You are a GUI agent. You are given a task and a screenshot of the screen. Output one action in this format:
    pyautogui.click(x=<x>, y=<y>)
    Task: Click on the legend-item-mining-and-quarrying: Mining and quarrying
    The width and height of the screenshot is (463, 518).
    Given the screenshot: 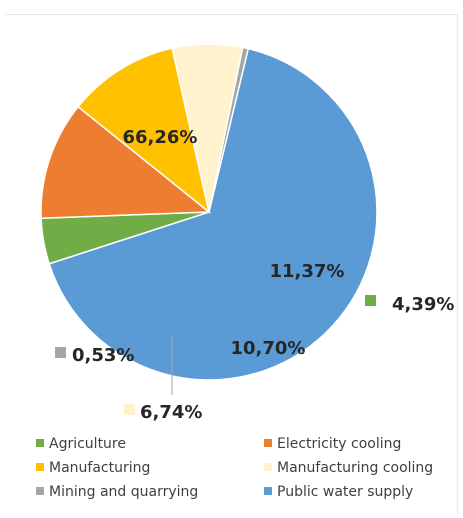 What is the action you would take?
    pyautogui.click(x=117, y=492)
    